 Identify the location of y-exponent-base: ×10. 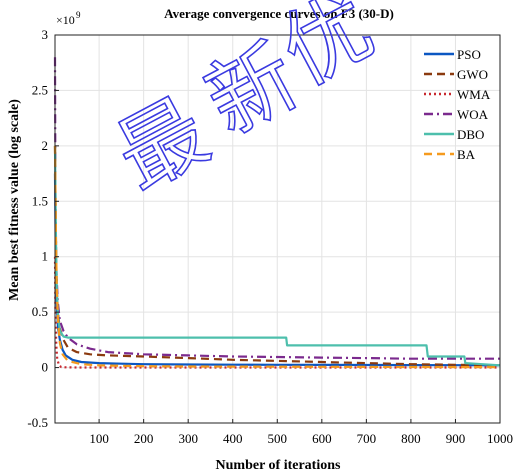
(65, 20).